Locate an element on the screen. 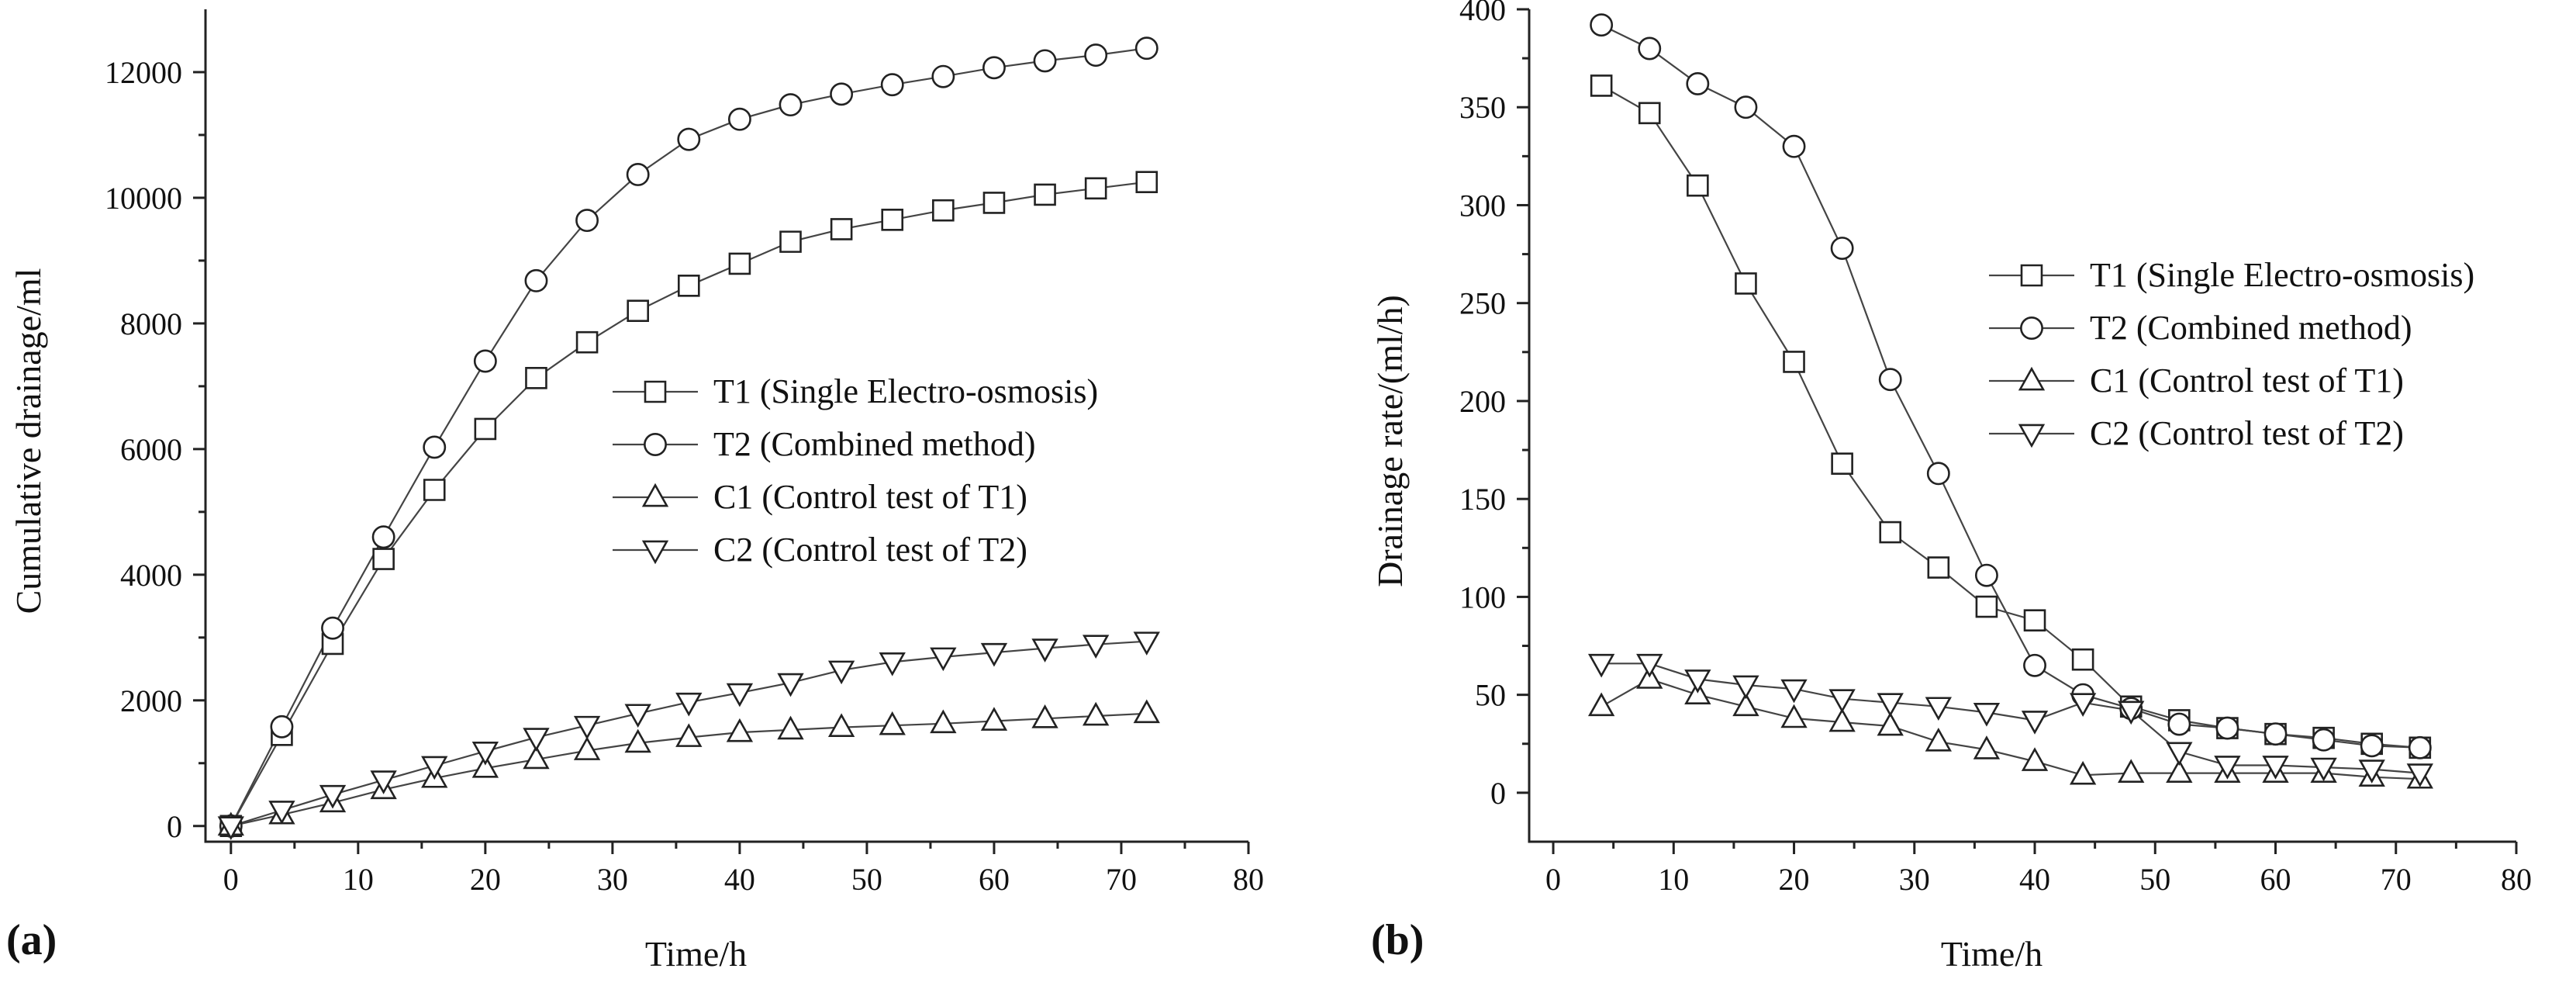 The height and width of the screenshot is (986, 2576). x-tick-label: 40 is located at coordinates (2034, 879).